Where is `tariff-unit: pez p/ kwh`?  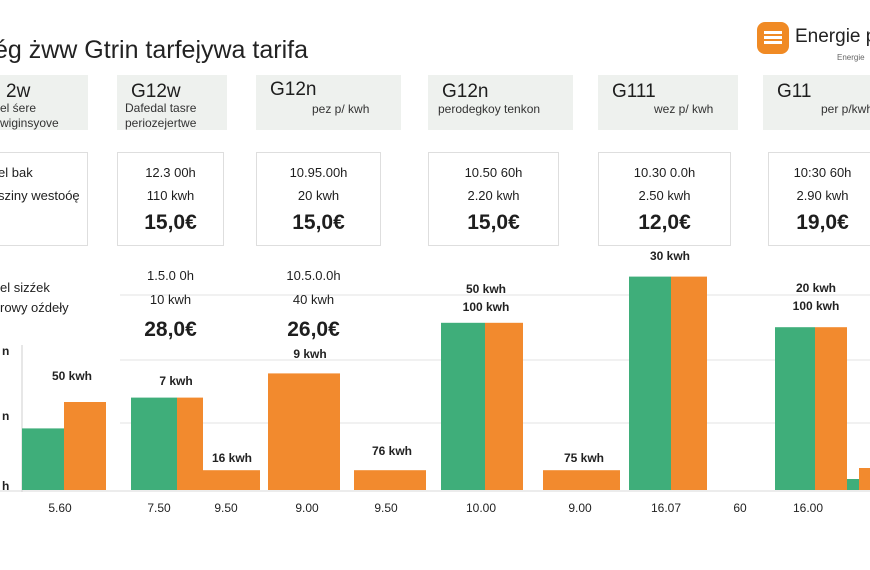
tariff-unit: pez p/ kwh is located at coordinates (341, 109).